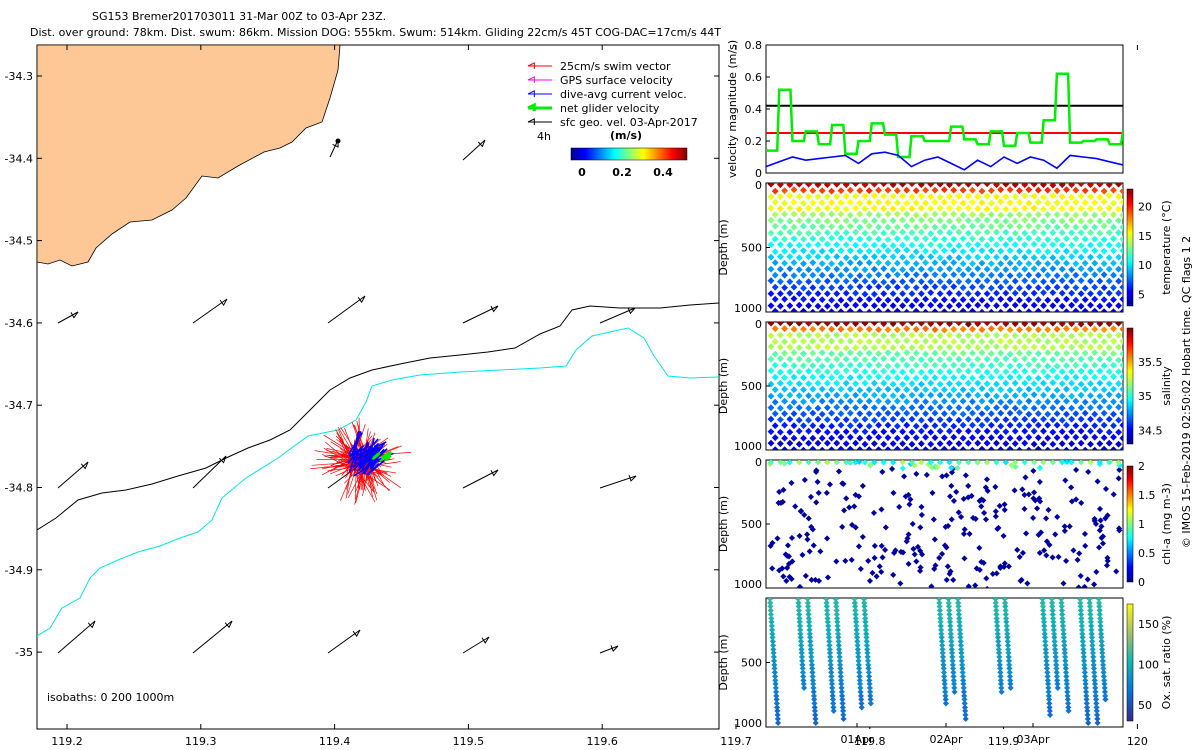 The image size is (1200, 750). What do you see at coordinates (754, 77) in the screenshot?
I see `velocity-ytick-label-3: 0.6` at bounding box center [754, 77].